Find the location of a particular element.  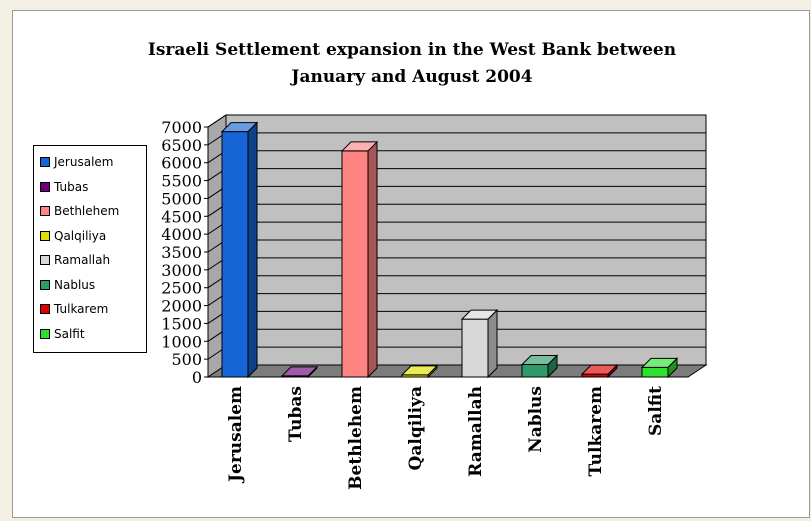

legend-item-ramallah: Ramallah is located at coordinates (93, 260).